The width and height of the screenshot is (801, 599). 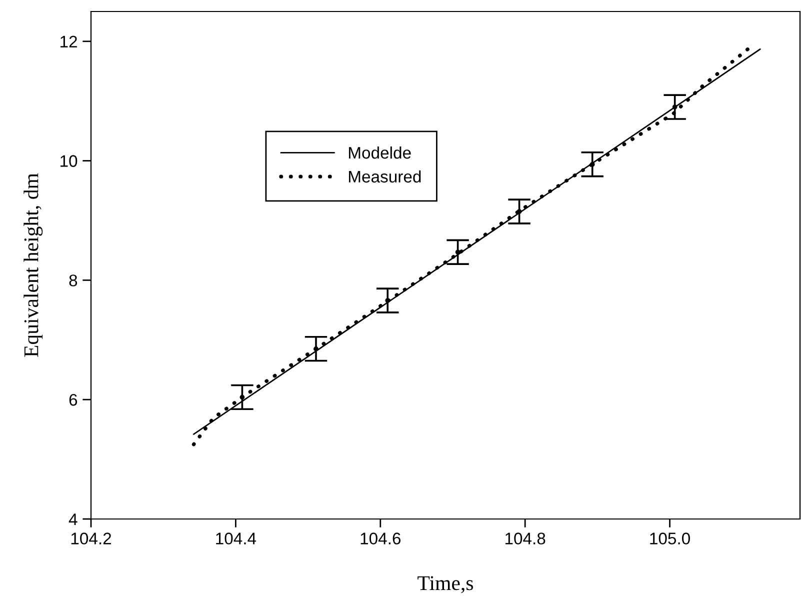 What do you see at coordinates (384, 176) in the screenshot?
I see `legend-label: Measured` at bounding box center [384, 176].